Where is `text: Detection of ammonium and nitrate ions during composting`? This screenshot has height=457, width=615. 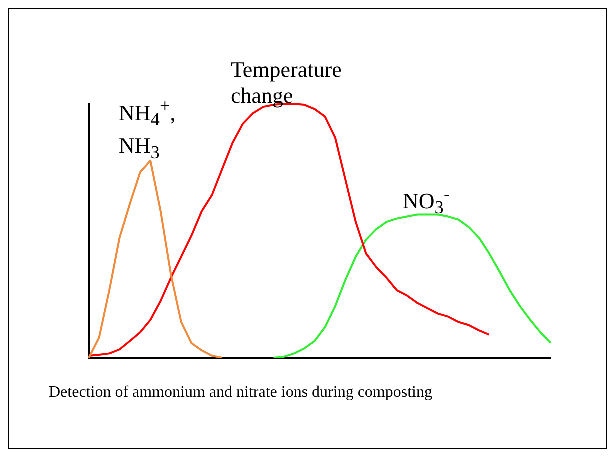
text: Detection of ammonium and nitrate ions during composting is located at coordinates (240, 393).